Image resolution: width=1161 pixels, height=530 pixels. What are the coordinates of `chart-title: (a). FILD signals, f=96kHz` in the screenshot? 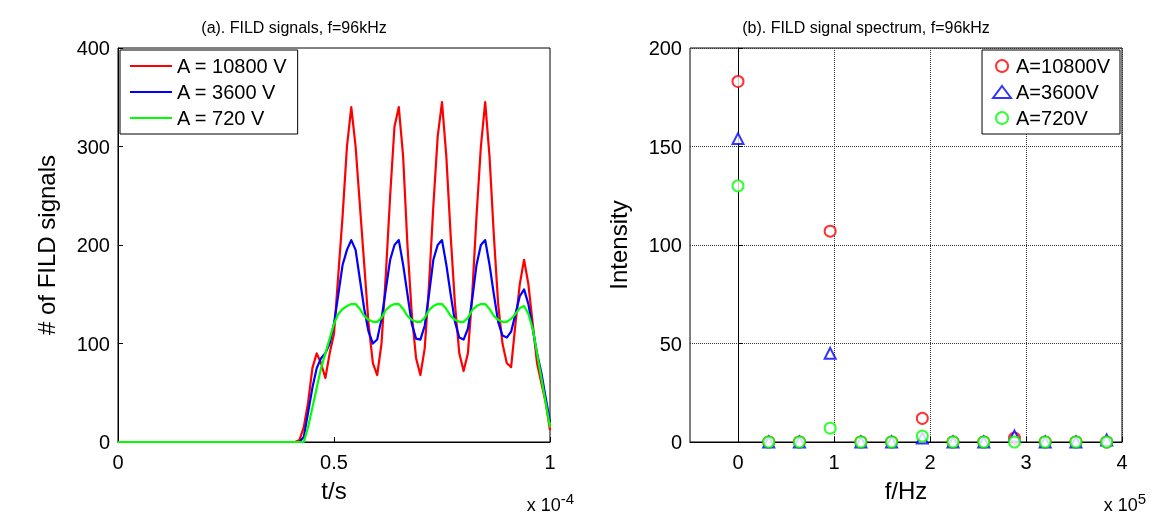 It's located at (294, 27).